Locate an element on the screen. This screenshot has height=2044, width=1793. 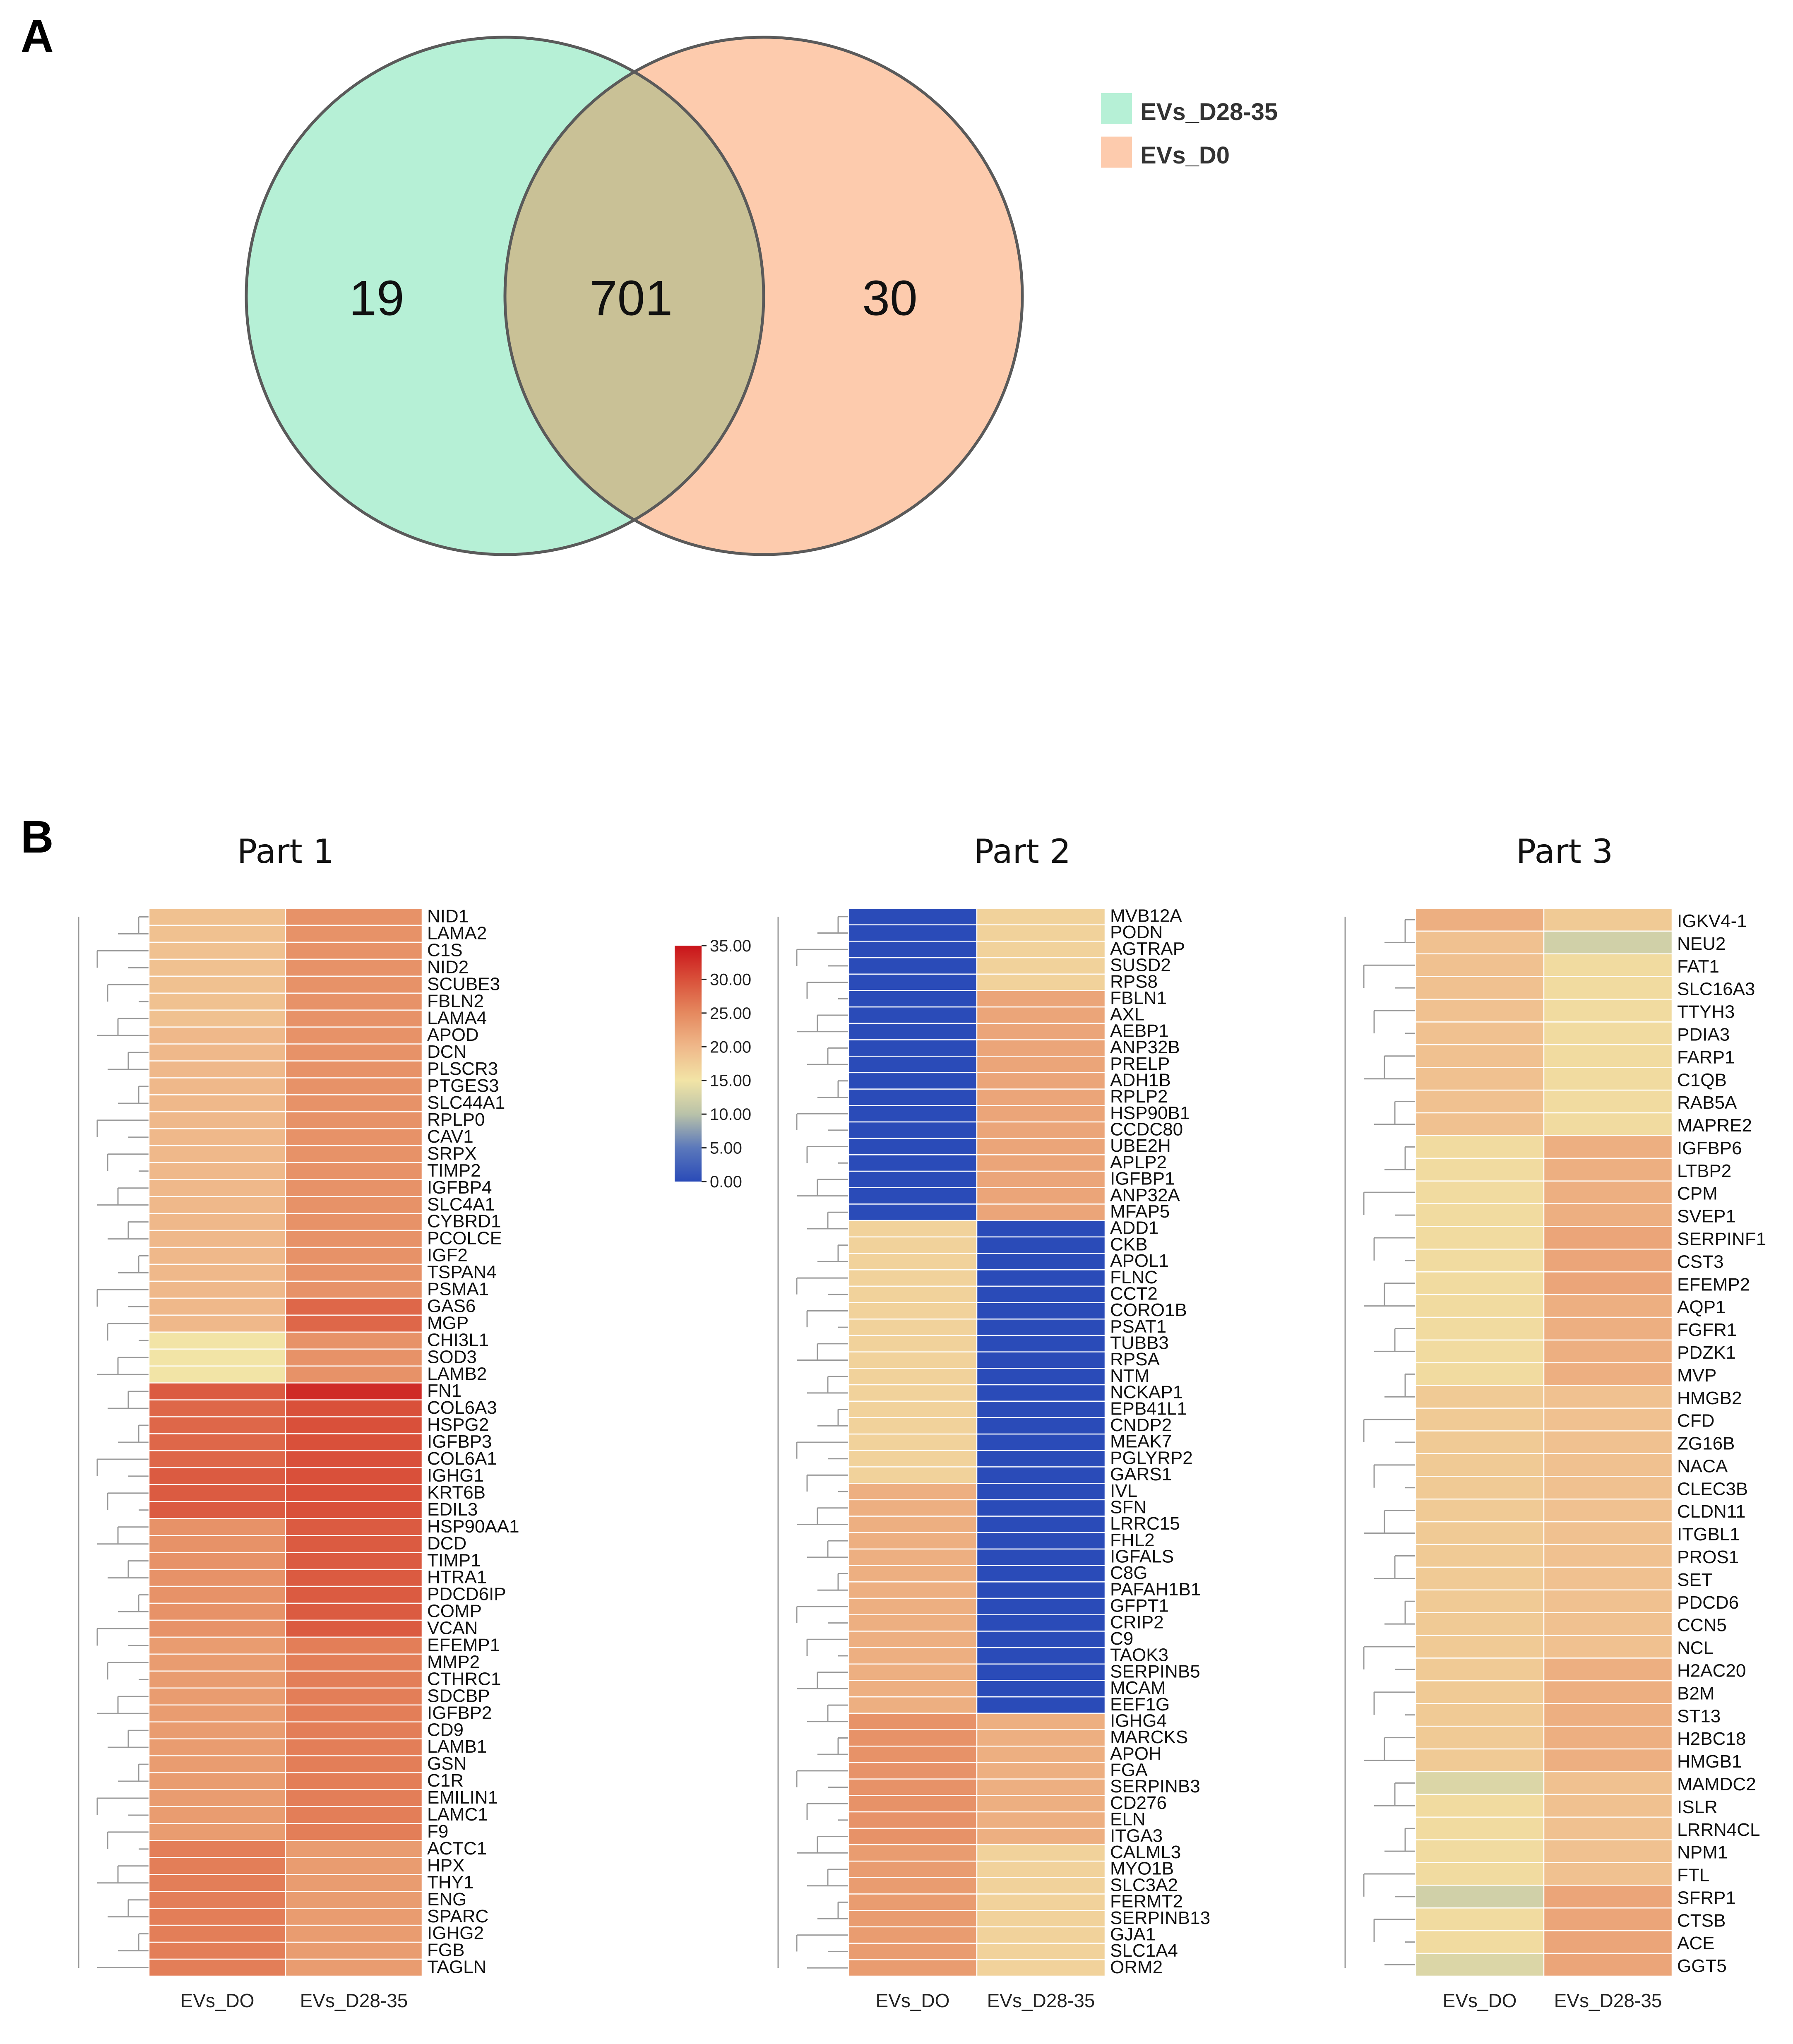
gene-label: SLC1A4 is located at coordinates (1144, 1951).